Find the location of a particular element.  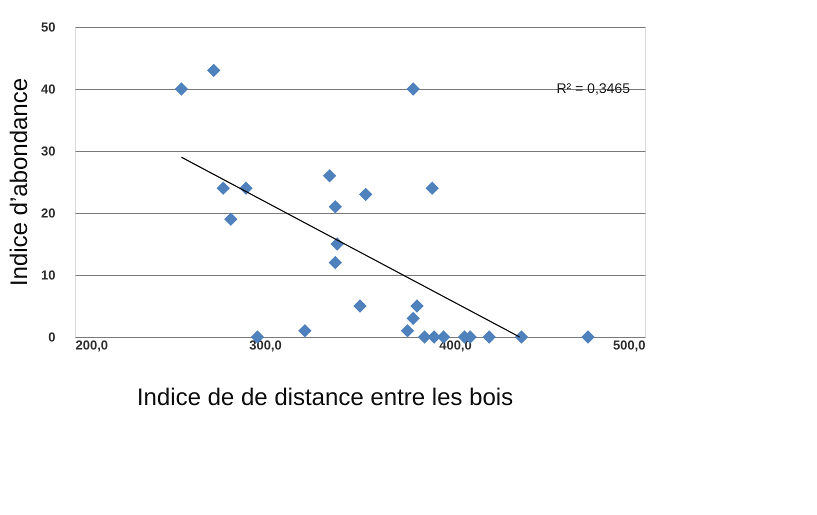

y-tick-label: 50 is located at coordinates (48, 27).